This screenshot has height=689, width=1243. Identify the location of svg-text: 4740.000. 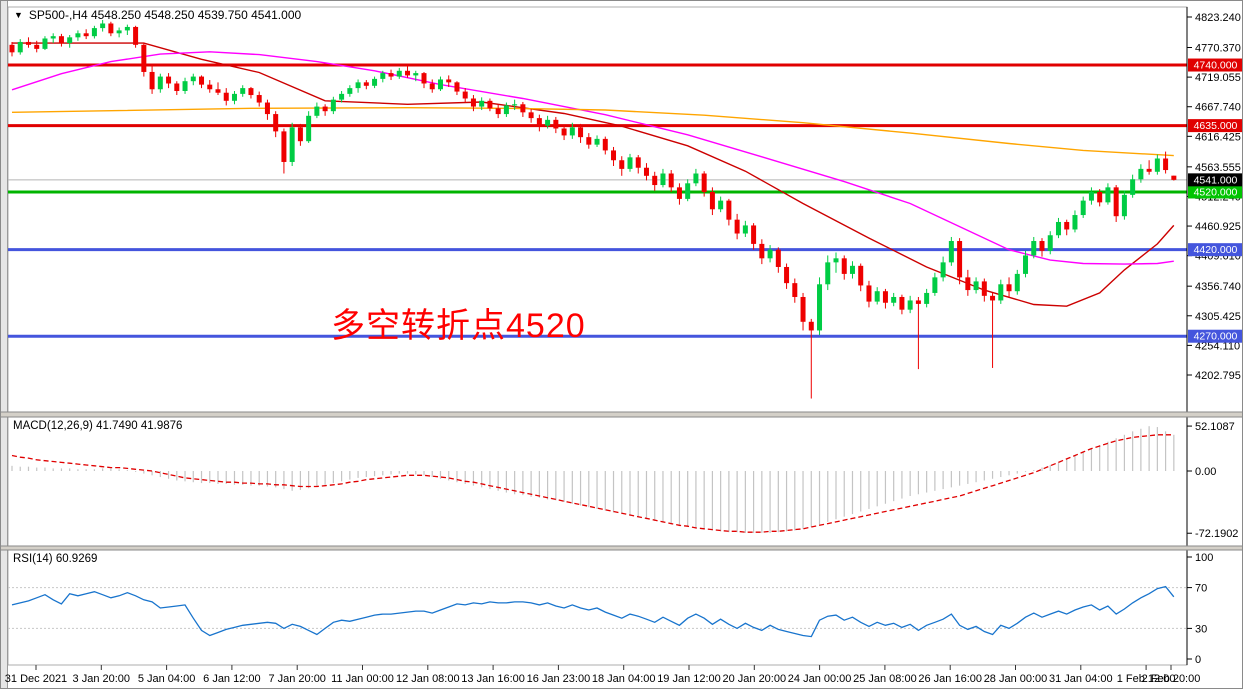
(1216, 66).